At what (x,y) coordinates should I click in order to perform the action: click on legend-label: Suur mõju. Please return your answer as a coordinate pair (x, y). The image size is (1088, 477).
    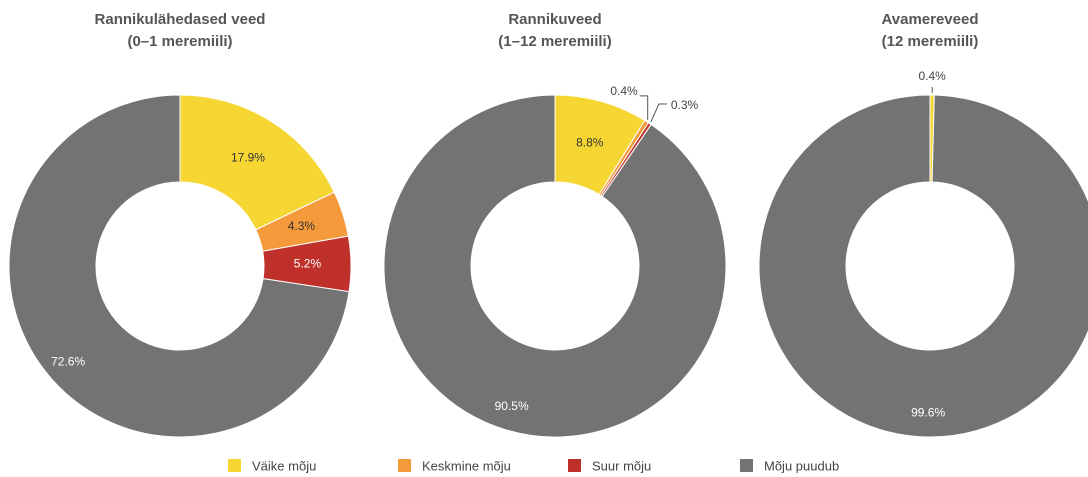
    Looking at the image, I should click on (621, 465).